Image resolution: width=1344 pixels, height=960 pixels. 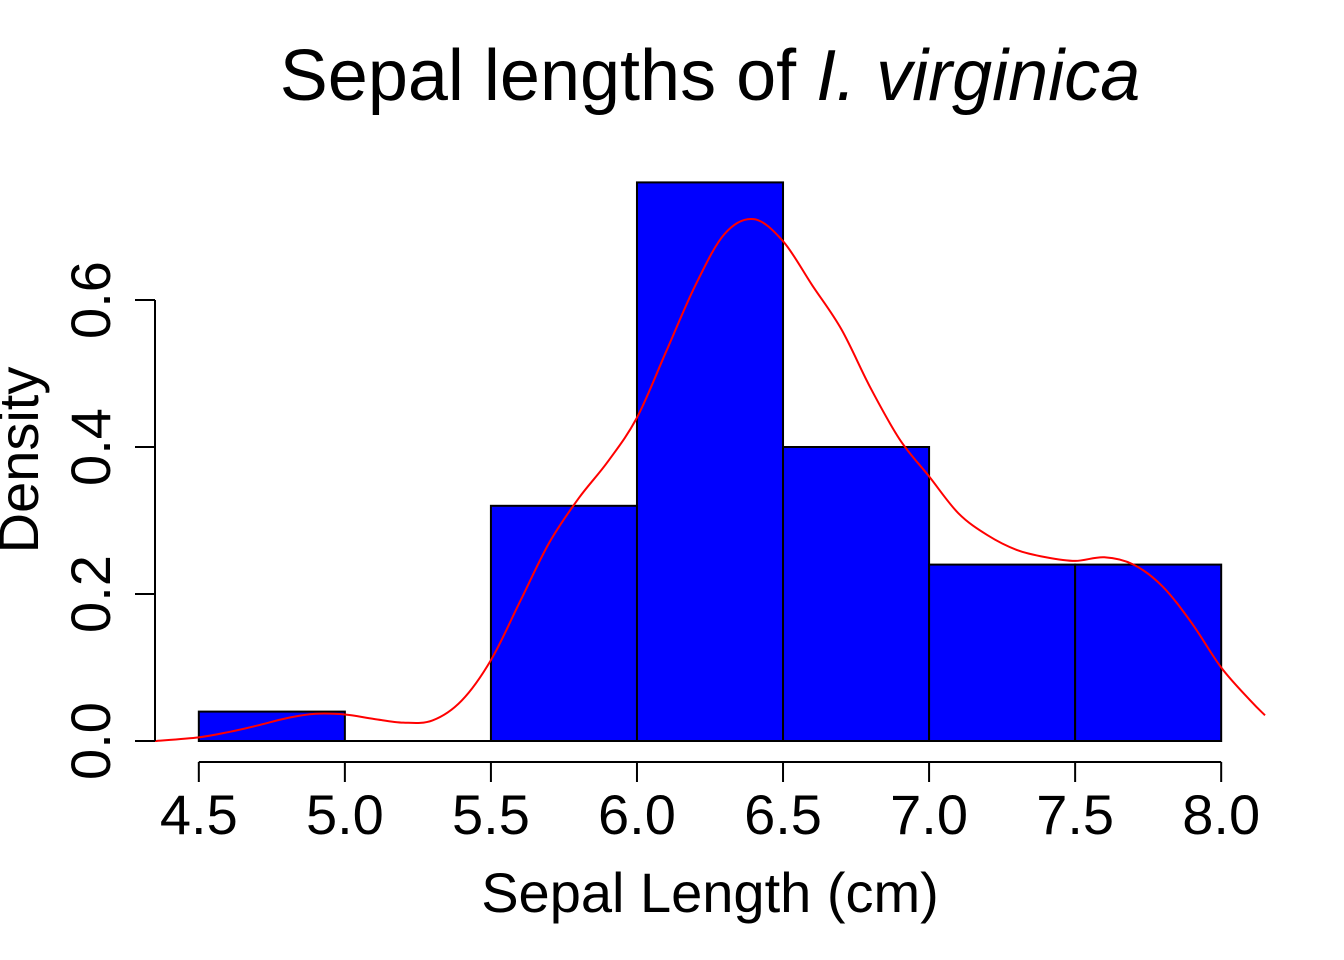 What do you see at coordinates (1221, 814) in the screenshot?
I see `x-tick-label-7: 8.0` at bounding box center [1221, 814].